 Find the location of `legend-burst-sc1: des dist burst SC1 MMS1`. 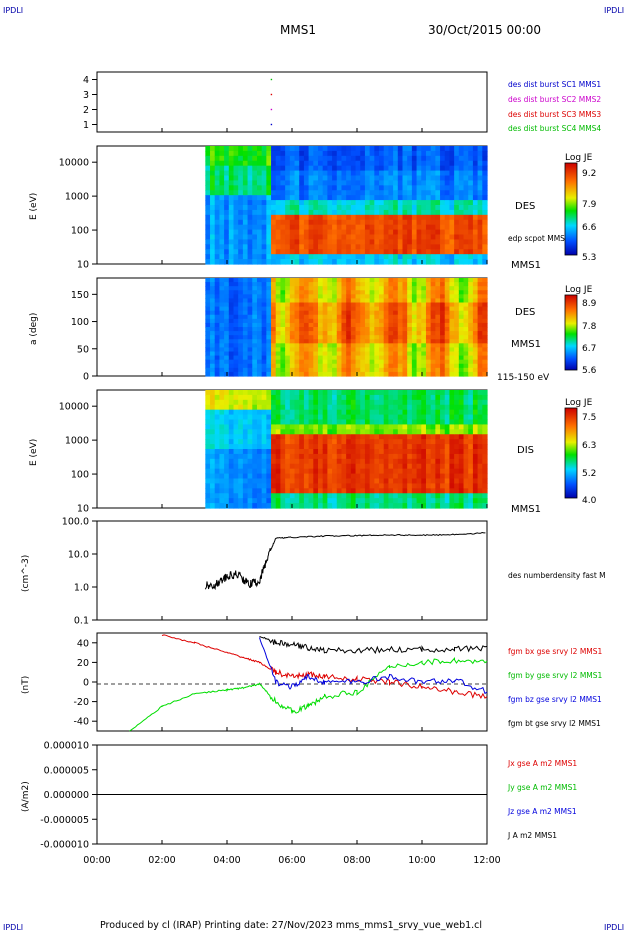

legend-burst-sc1: des dist burst SC1 MMS1 is located at coordinates (554, 84).